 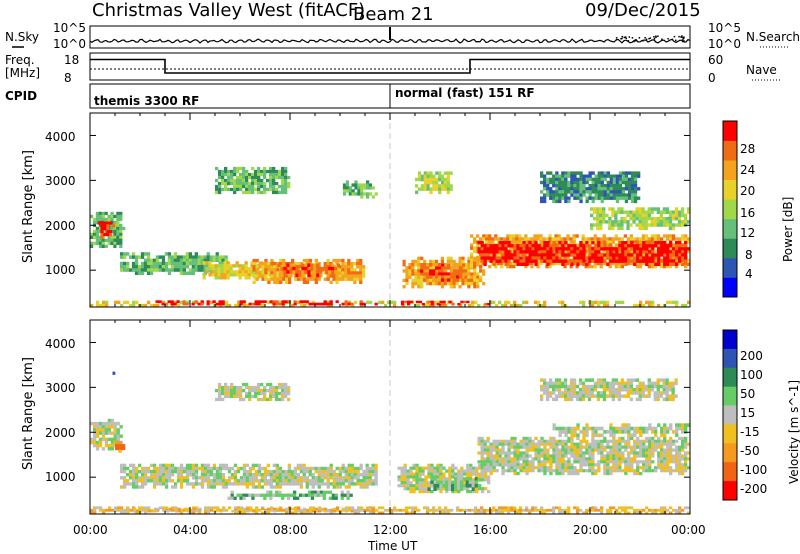 What do you see at coordinates (761, 70) in the screenshot?
I see `nave-label: Nave` at bounding box center [761, 70].